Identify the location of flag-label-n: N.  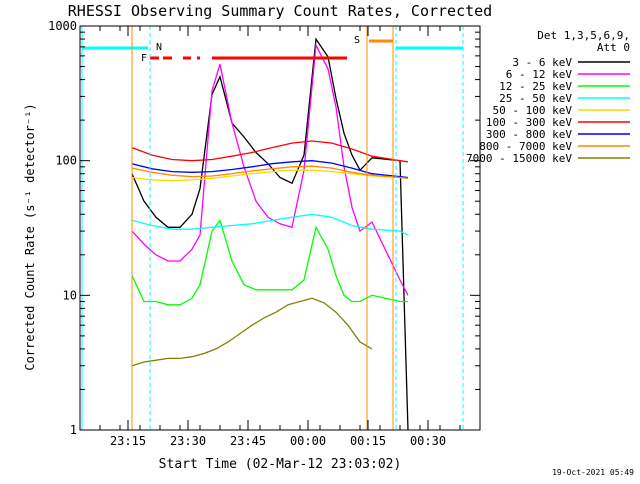
(159, 47).